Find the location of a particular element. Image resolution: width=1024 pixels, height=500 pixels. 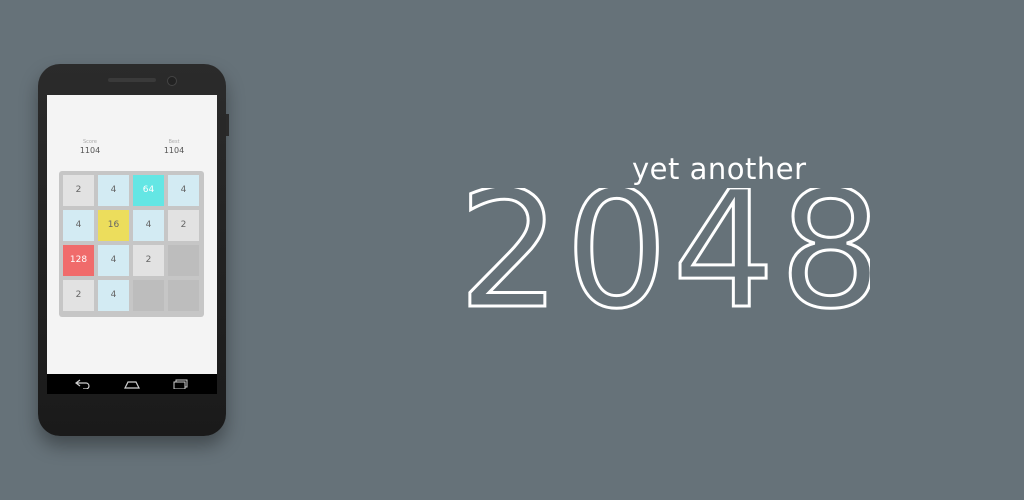

best-label: Best is located at coordinates (174, 142).